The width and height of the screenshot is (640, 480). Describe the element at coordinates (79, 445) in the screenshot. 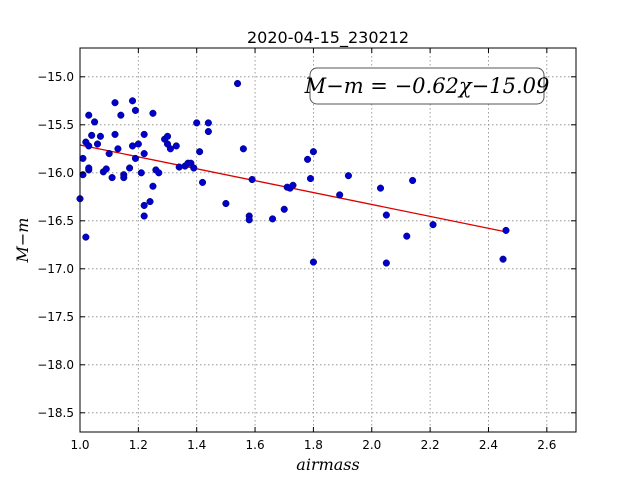

I see `x-tick-label: 1.0` at that location.